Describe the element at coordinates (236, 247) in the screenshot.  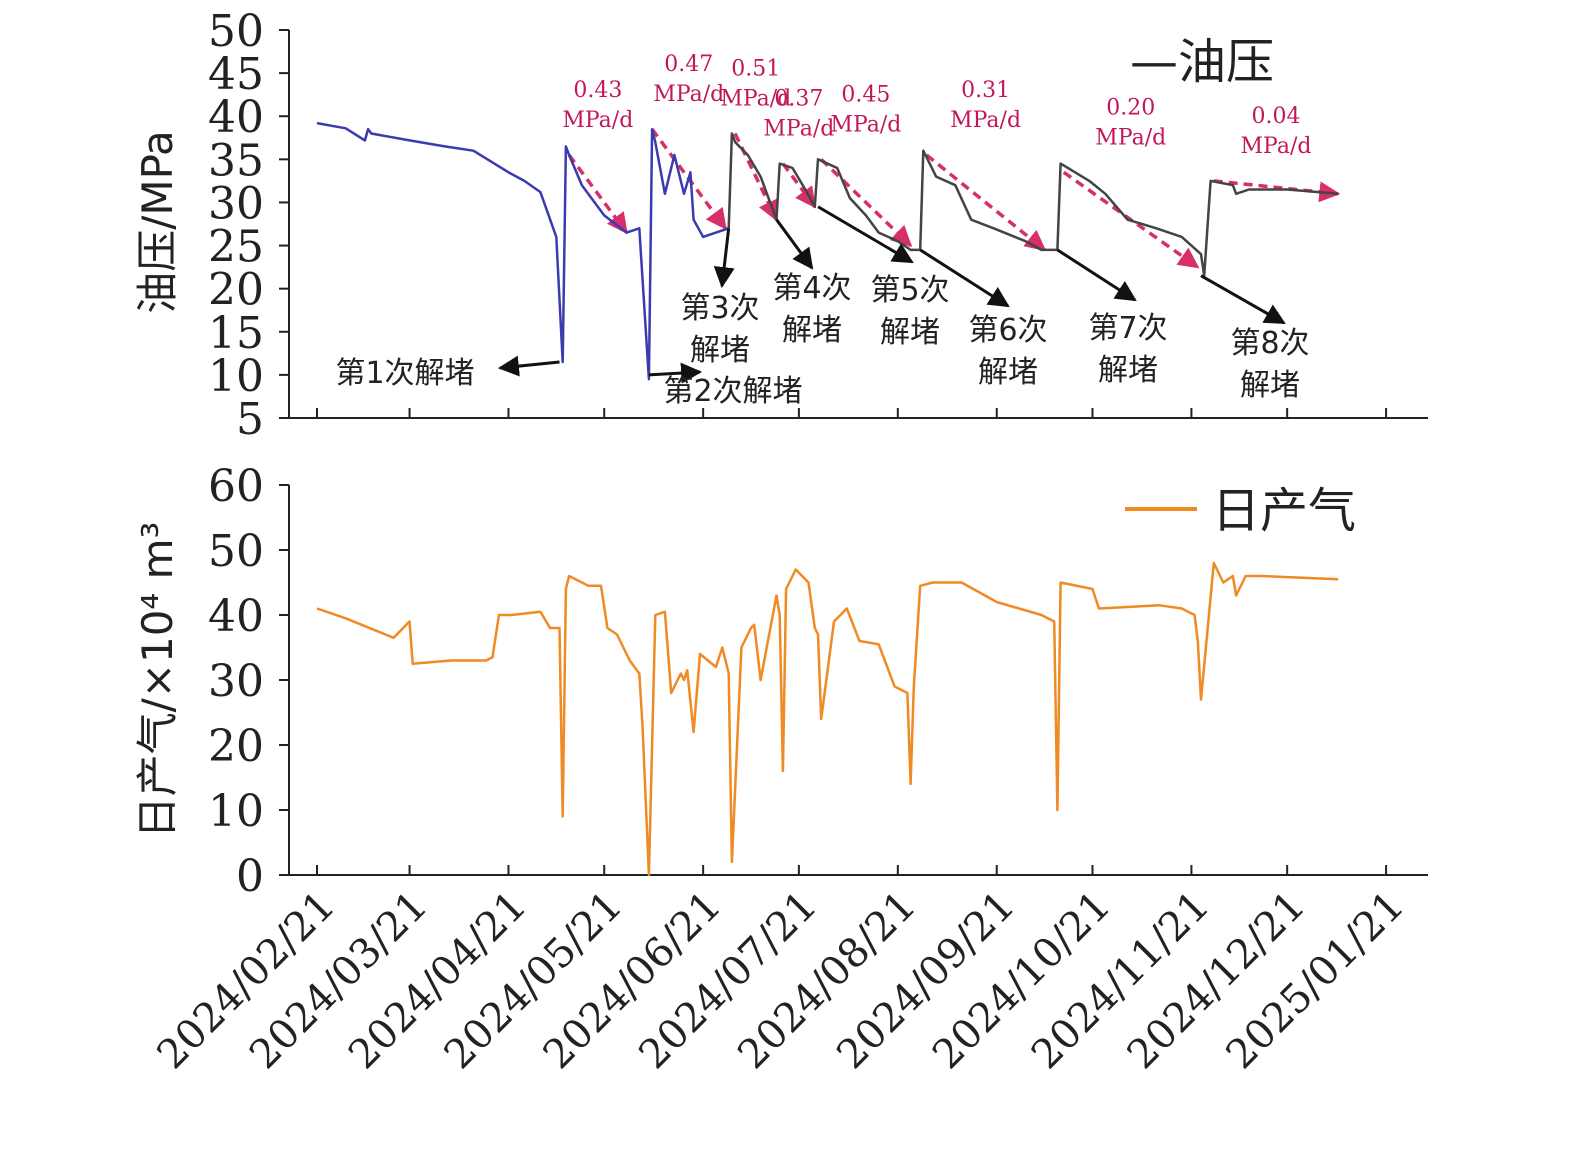
I see `pressure-y-tick-label: 25` at that location.